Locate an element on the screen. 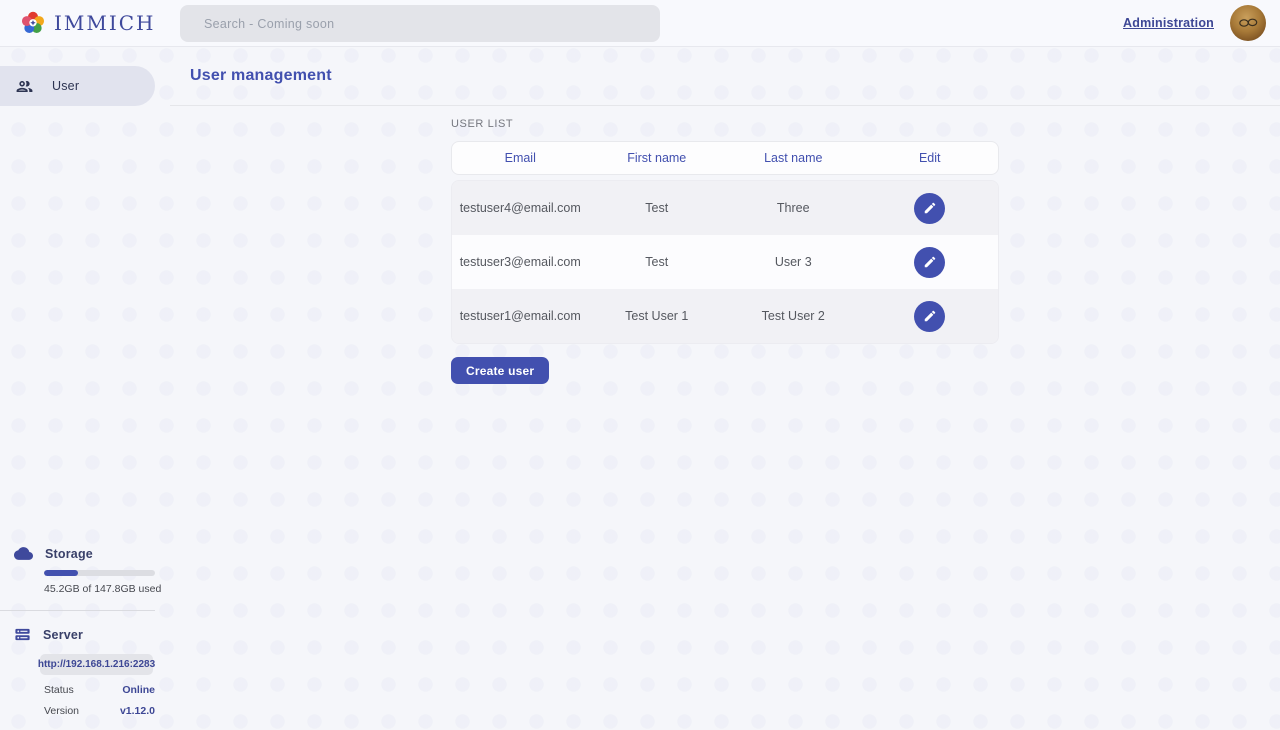 The width and height of the screenshot is (1280, 730). glasses-photo is located at coordinates (1248, 22).